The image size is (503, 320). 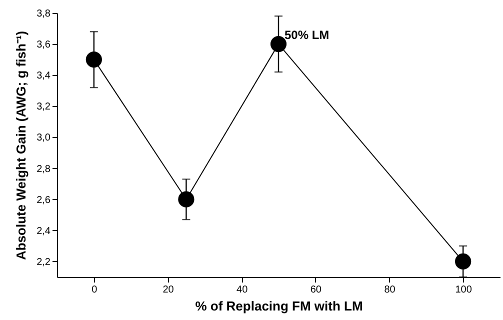 I want to click on y-tick-label: 2,2, so click(x=43, y=262).